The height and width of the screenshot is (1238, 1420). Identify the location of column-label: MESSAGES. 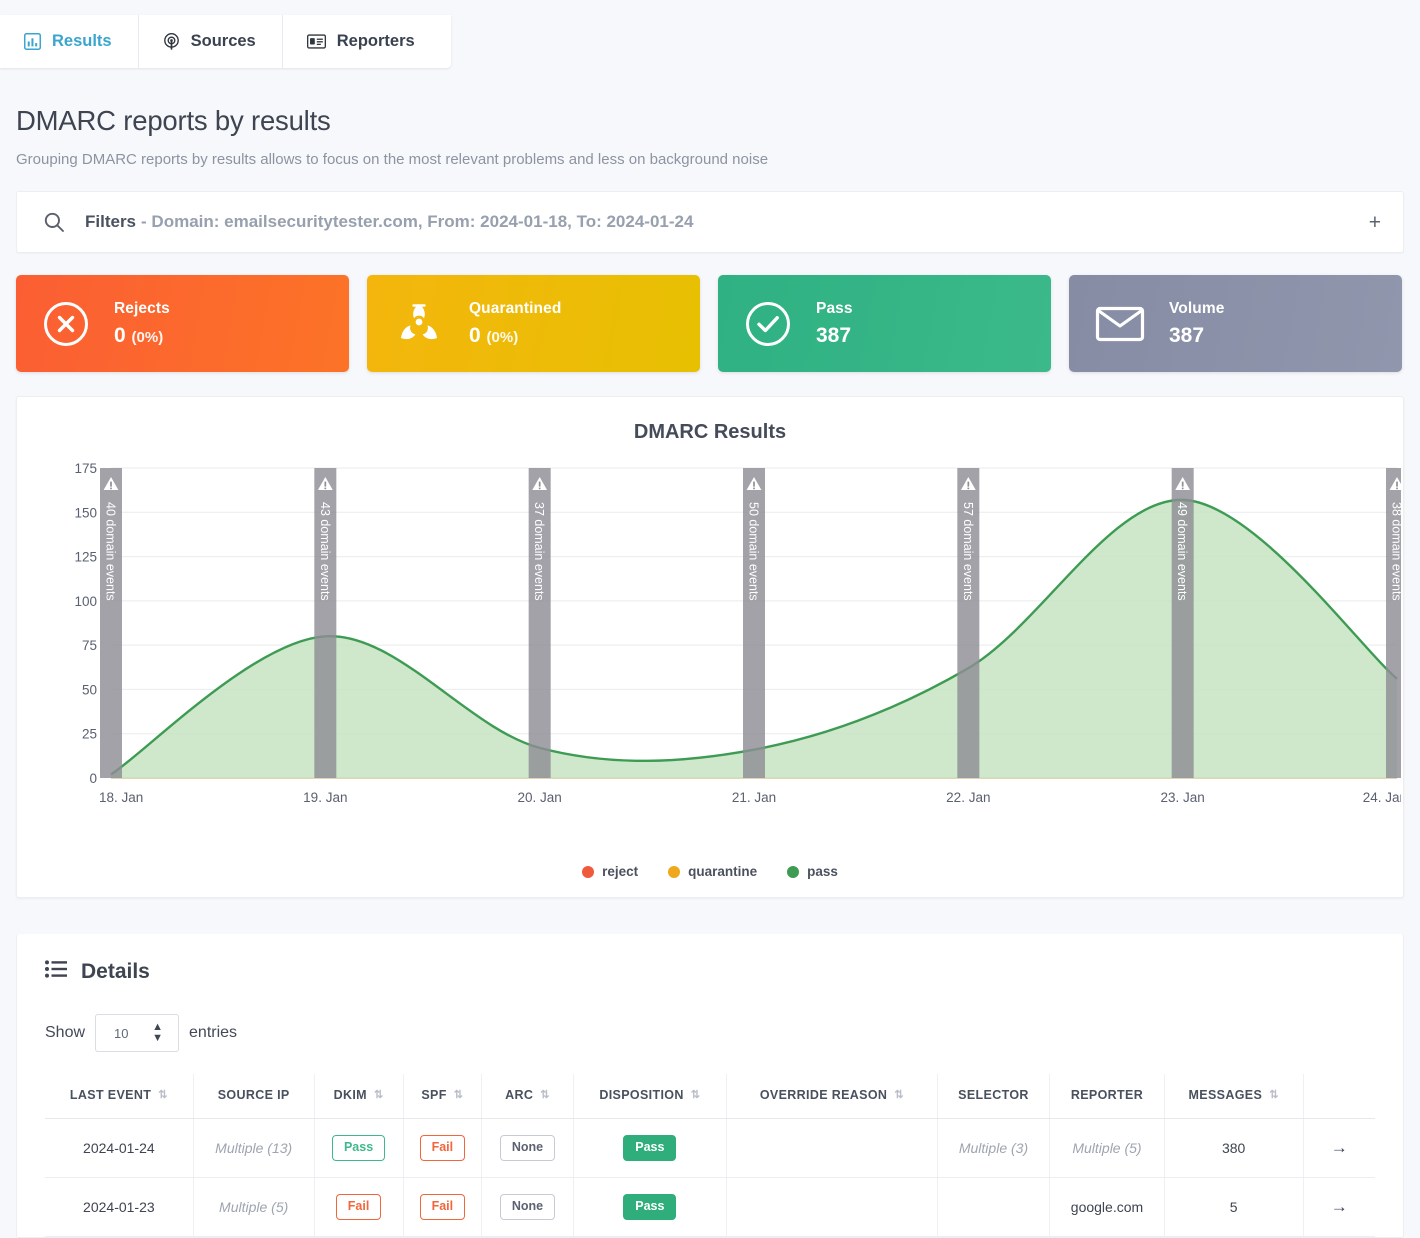
(1225, 1095).